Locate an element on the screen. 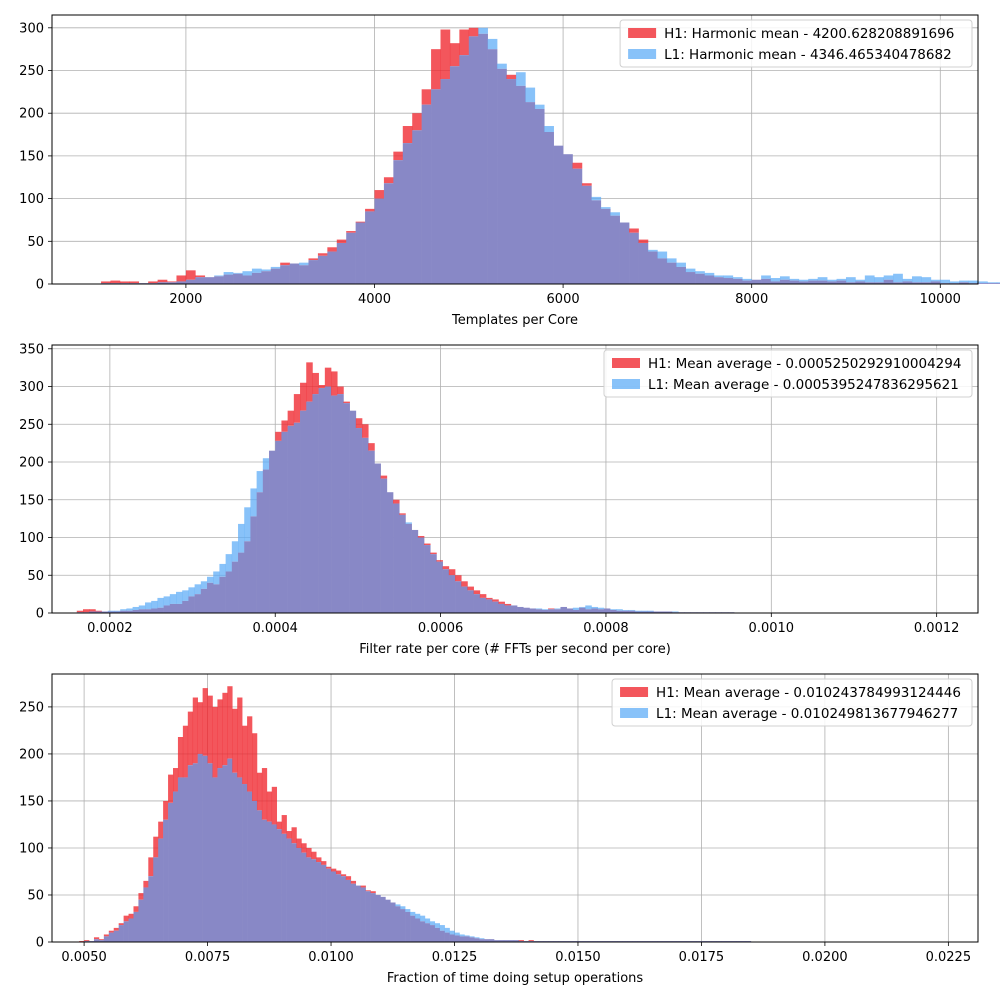  x-tick-label: 0.0075 is located at coordinates (208, 957).